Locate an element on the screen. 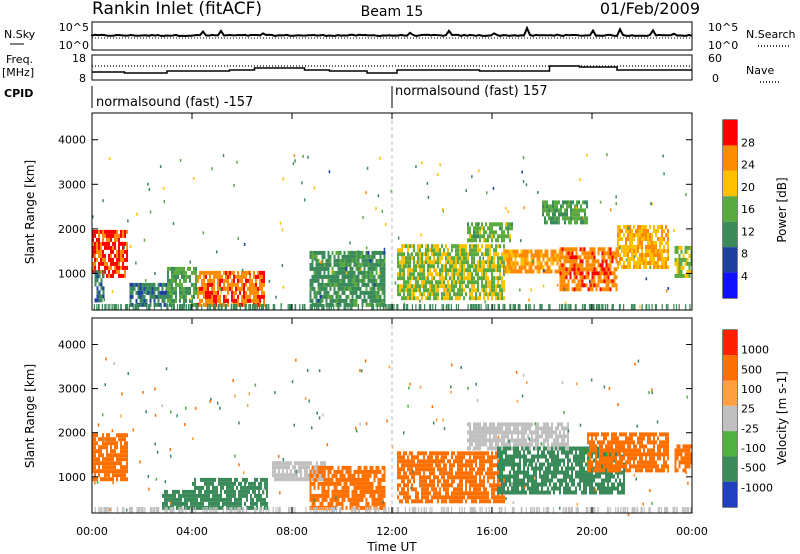 The height and width of the screenshot is (554, 800). colorbar-tick-label: 24 is located at coordinates (748, 165).